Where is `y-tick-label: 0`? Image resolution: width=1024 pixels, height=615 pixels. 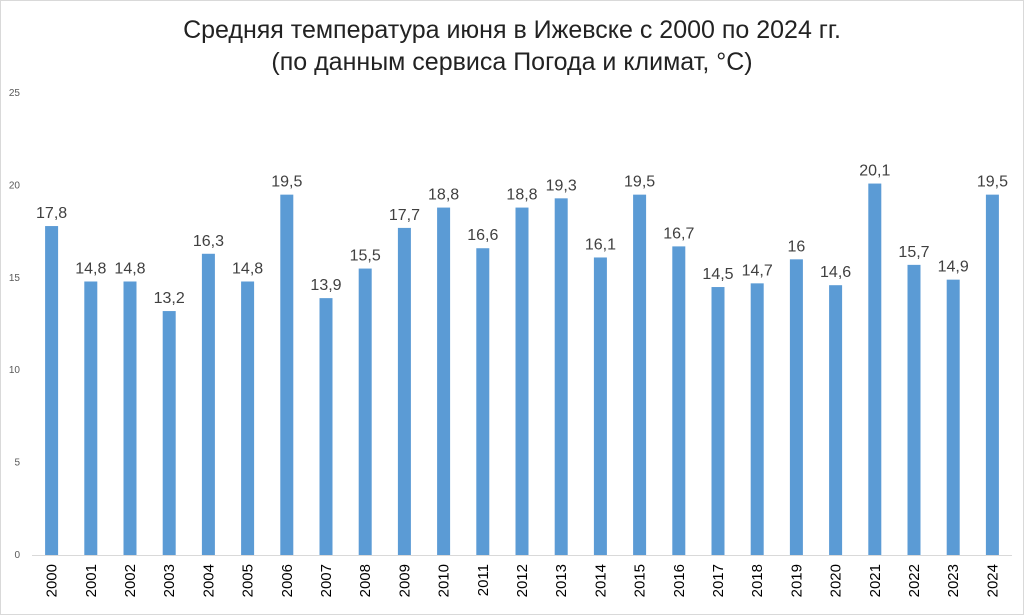 y-tick-label: 0 is located at coordinates (17, 555).